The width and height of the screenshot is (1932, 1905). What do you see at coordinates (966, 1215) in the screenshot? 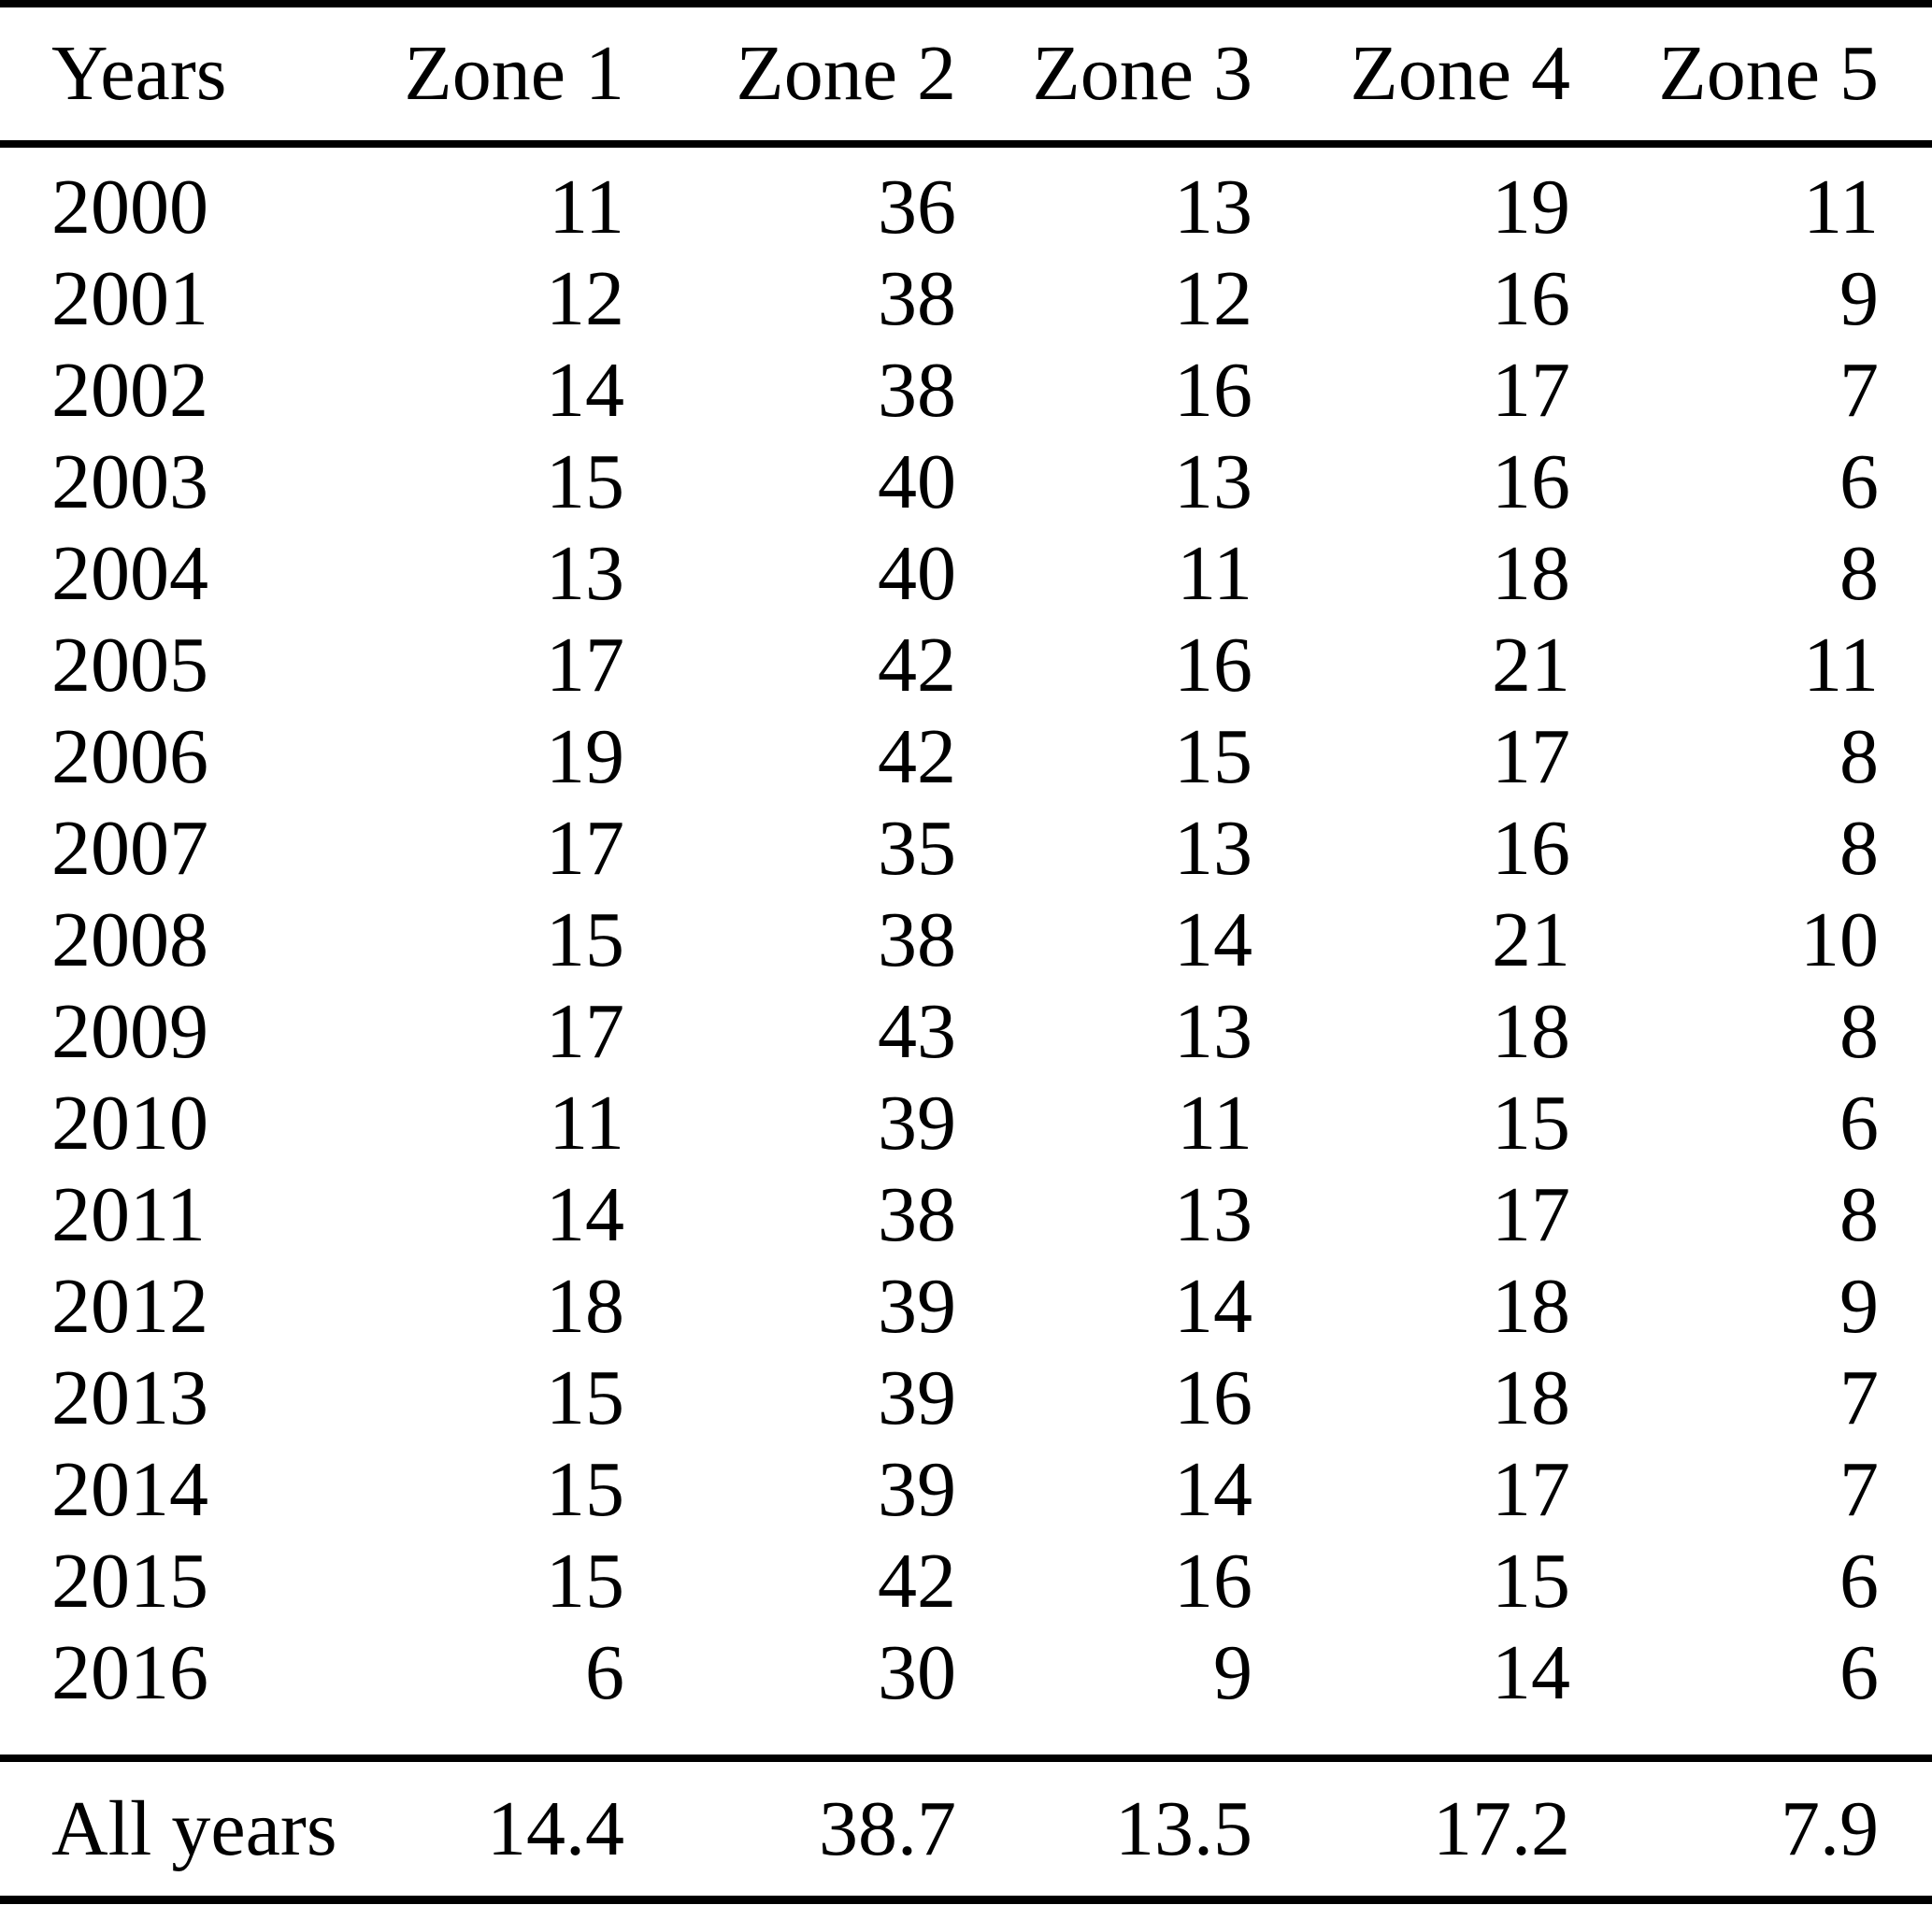
I see `table-row: 2011 14 38 13 17 8` at bounding box center [966, 1215].